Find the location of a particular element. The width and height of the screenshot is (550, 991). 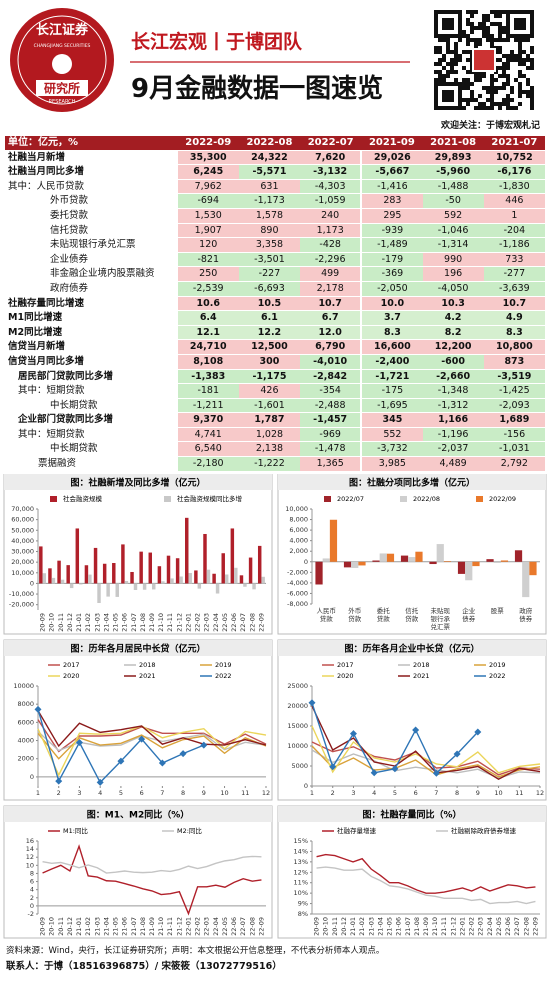

legend-label: 2018 is located at coordinates (421, 665).